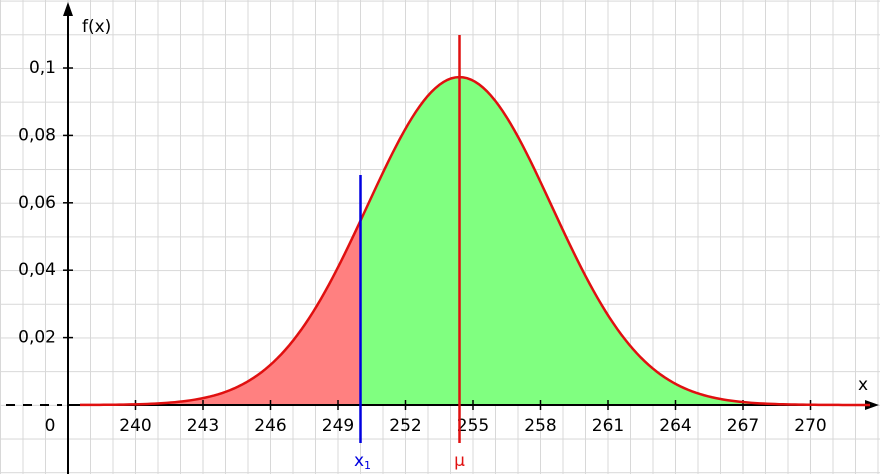 The height and width of the screenshot is (474, 880). I want to click on x-tick-label: 240, so click(135, 426).